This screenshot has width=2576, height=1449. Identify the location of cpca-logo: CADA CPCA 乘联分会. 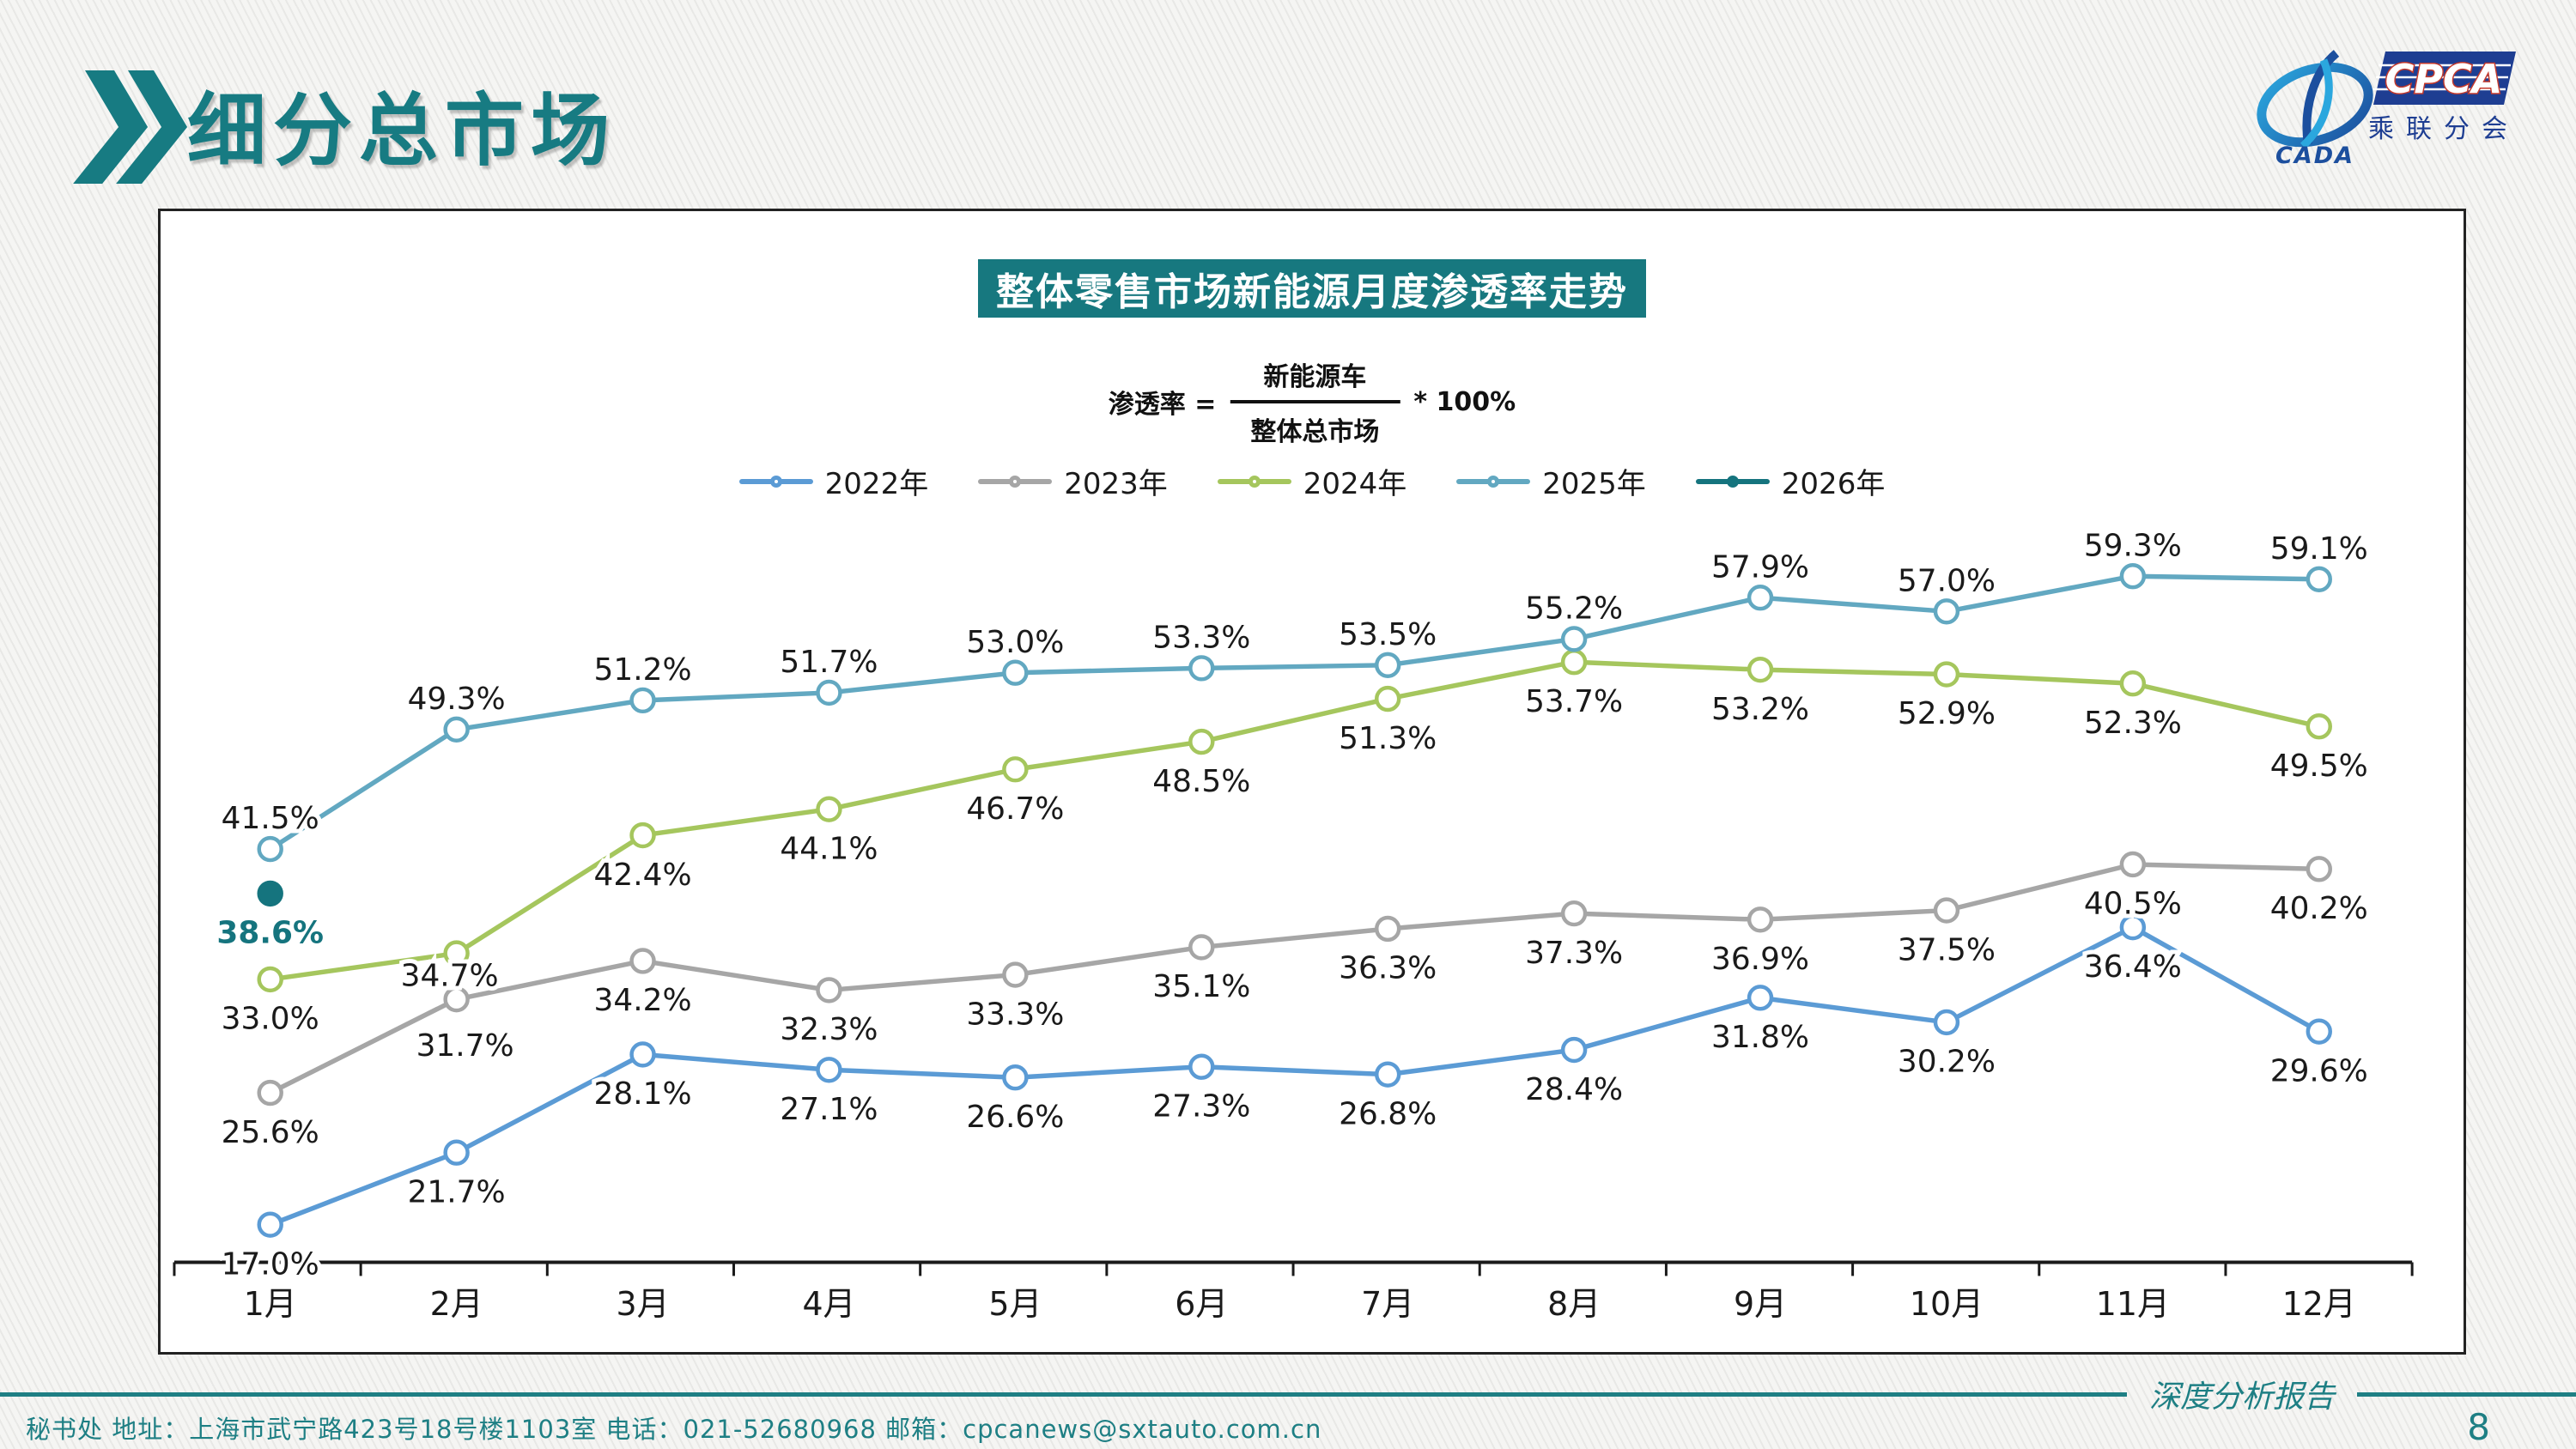
(2386, 109).